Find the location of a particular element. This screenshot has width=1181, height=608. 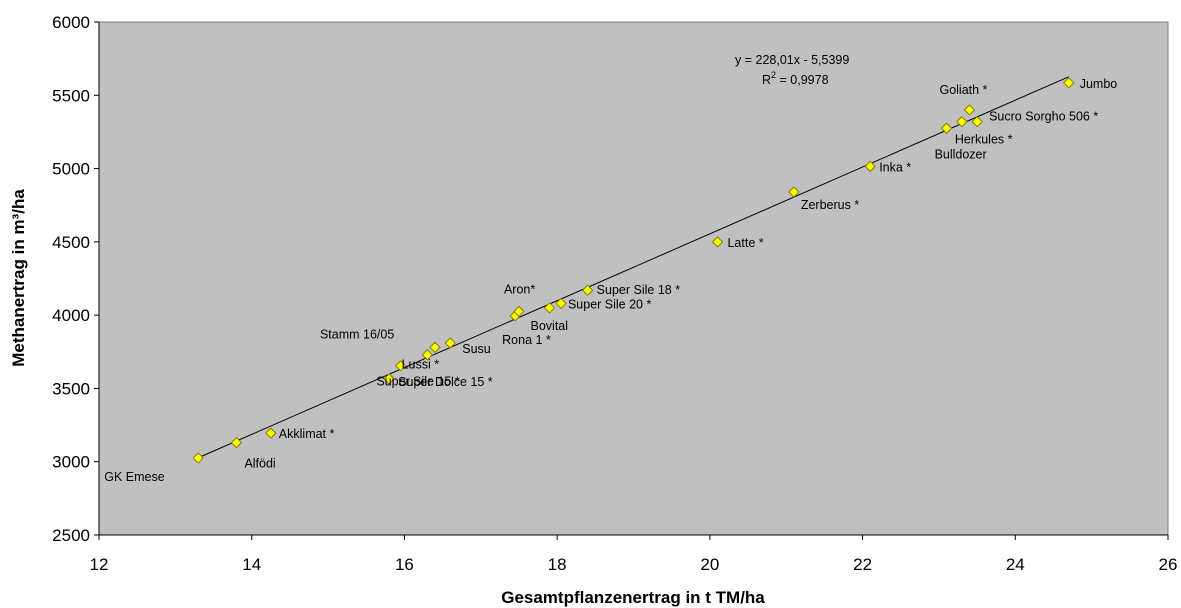

data-point-label: Sucro Sorgho 506 * is located at coordinates (1043, 117).